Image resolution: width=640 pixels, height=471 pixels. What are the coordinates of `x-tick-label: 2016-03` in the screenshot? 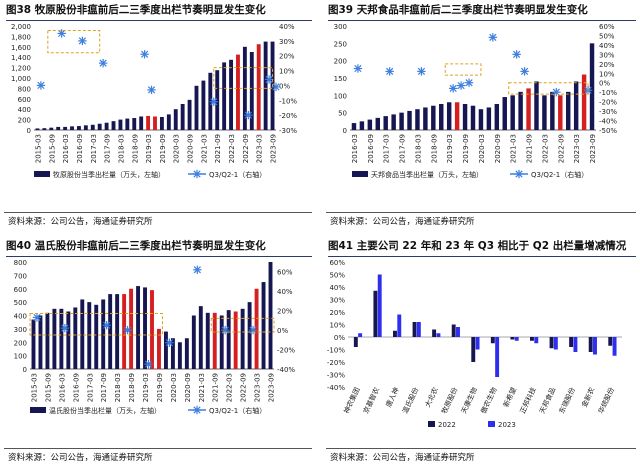 It's located at (62, 387).